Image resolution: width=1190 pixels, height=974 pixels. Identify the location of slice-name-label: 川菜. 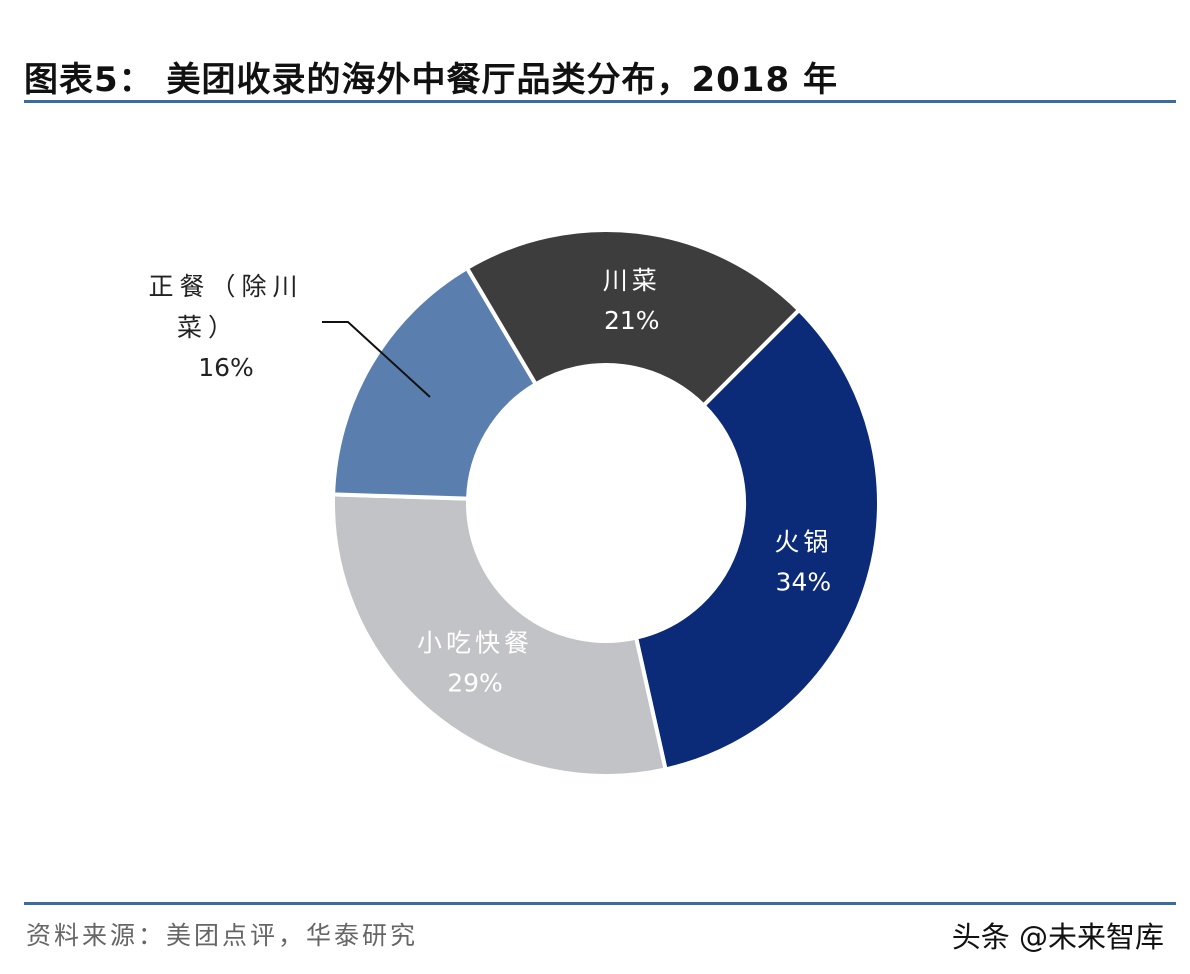
(632, 280).